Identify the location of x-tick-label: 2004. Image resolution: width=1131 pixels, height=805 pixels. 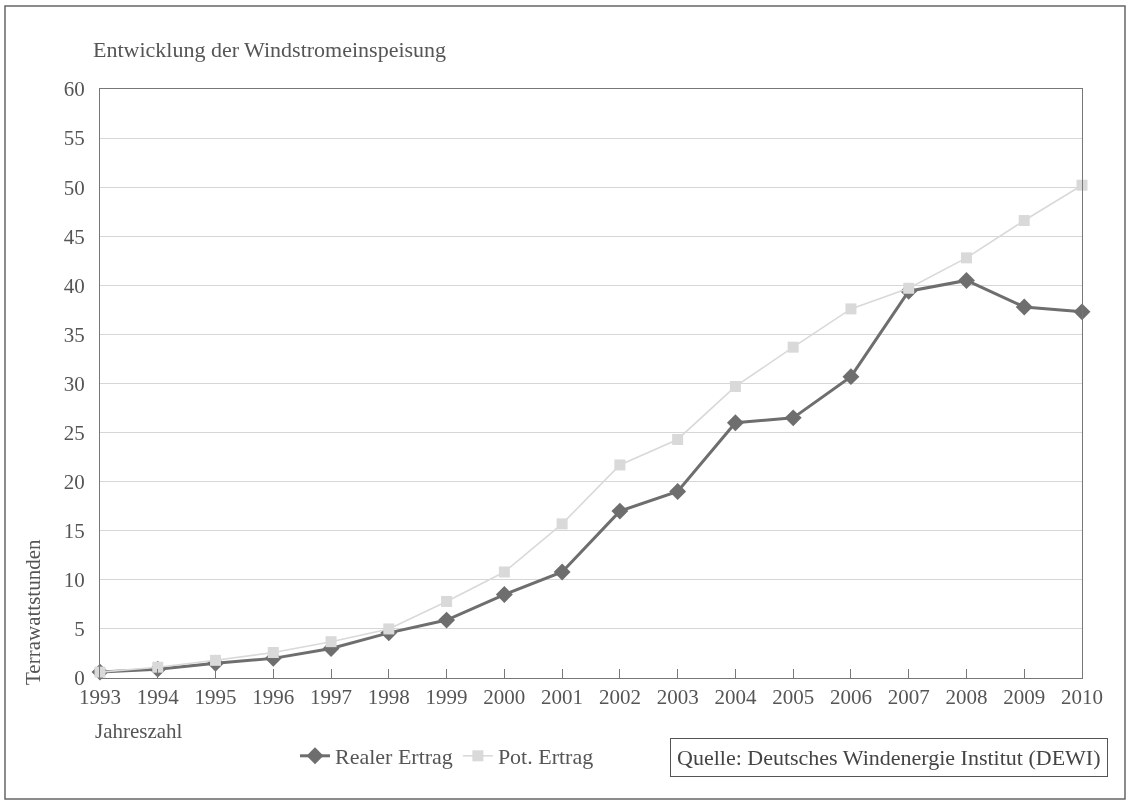
(735, 697).